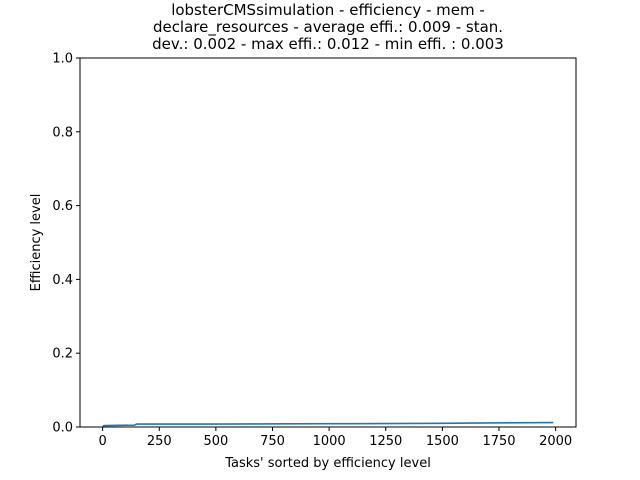 The width and height of the screenshot is (640, 480). Describe the element at coordinates (272, 441) in the screenshot. I see `x-tick-label: 750` at that location.